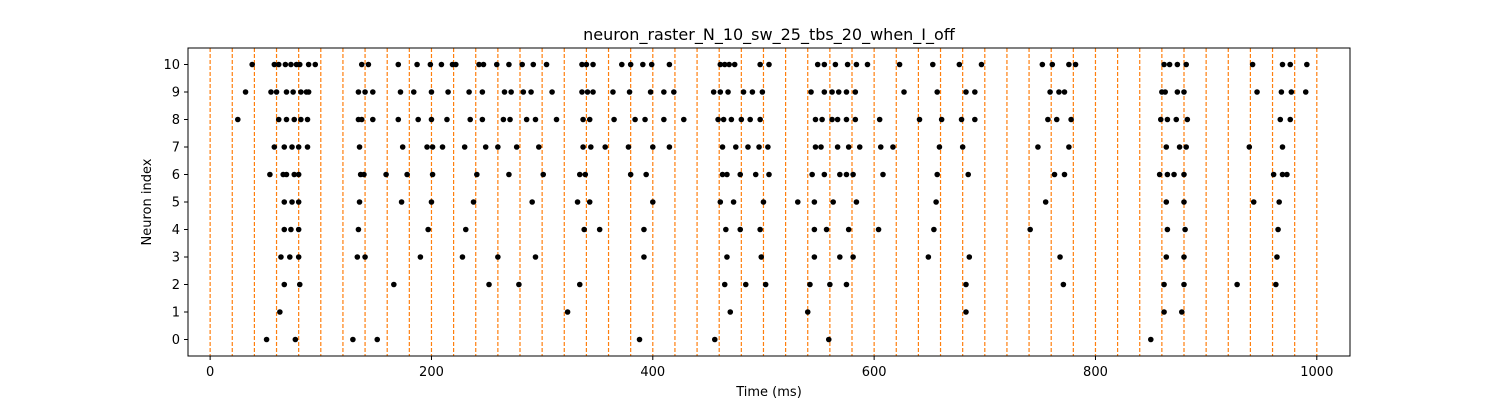 The image size is (1500, 400). Describe the element at coordinates (176, 175) in the screenshot. I see `y-tick-label: 6` at that location.